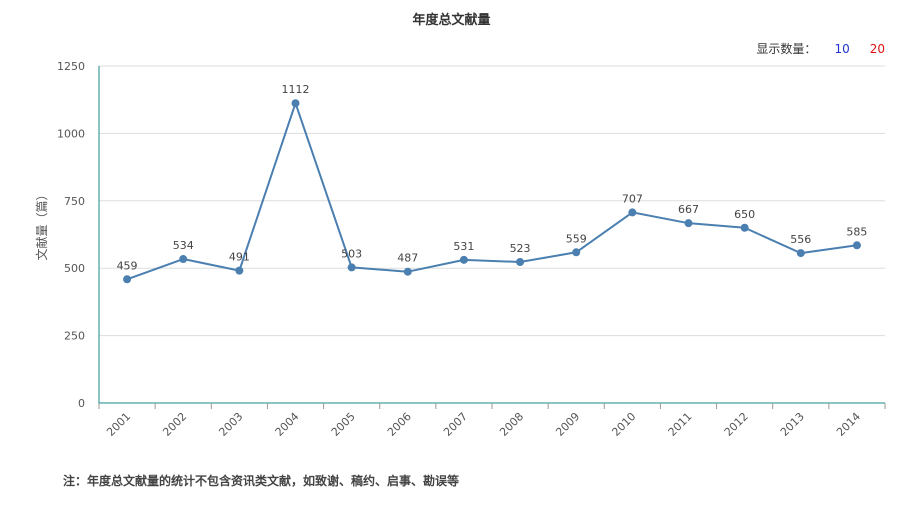  What do you see at coordinates (183, 259) in the screenshot?
I see `data-point-2002` at bounding box center [183, 259].